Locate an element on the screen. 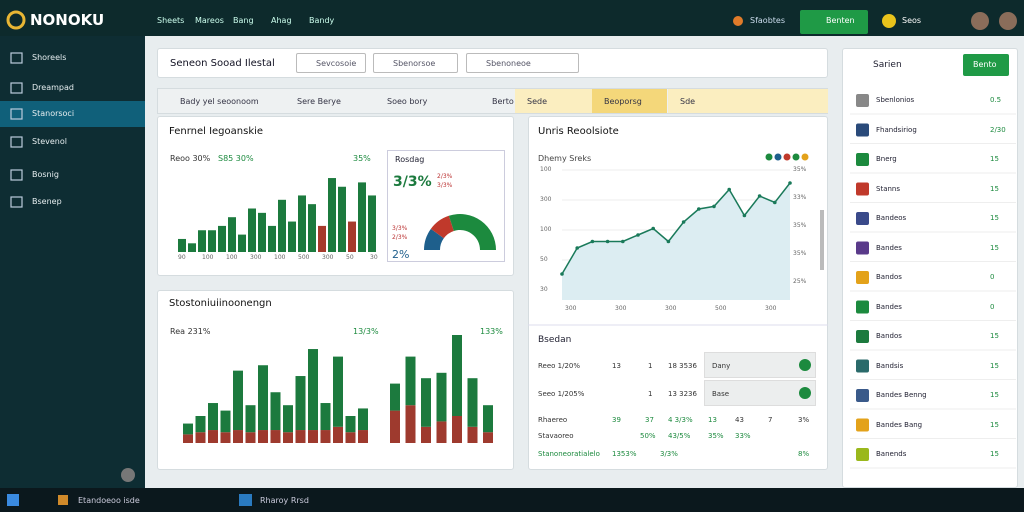 The width and height of the screenshot is (1024, 512). item-label: Sbenlonios is located at coordinates (895, 100).